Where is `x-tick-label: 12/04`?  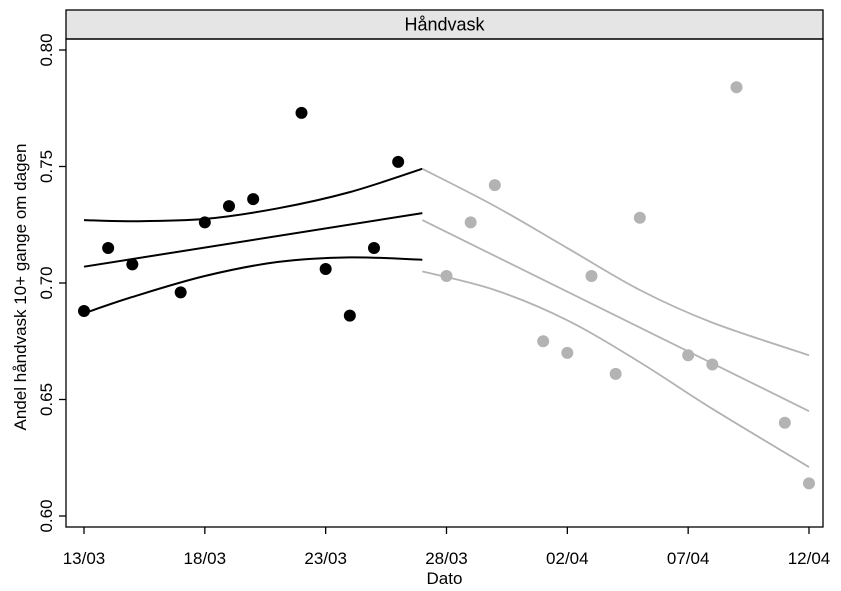 x-tick-label: 12/04 is located at coordinates (809, 558).